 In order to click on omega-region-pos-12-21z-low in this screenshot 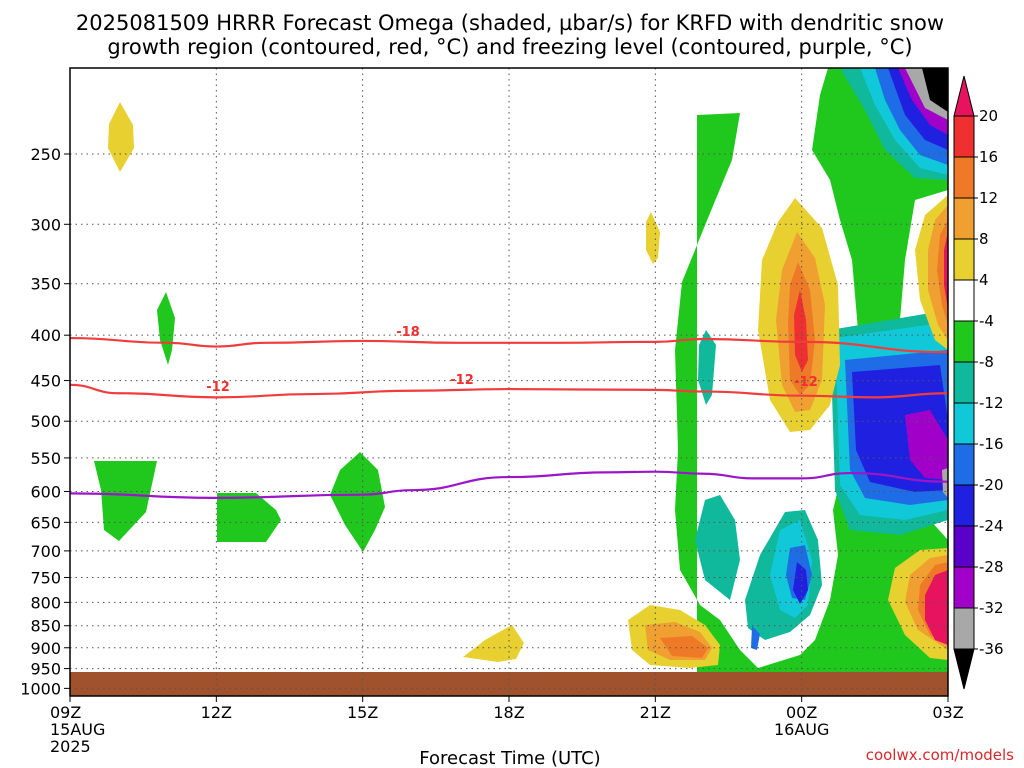, I will do `click(684, 647)`.